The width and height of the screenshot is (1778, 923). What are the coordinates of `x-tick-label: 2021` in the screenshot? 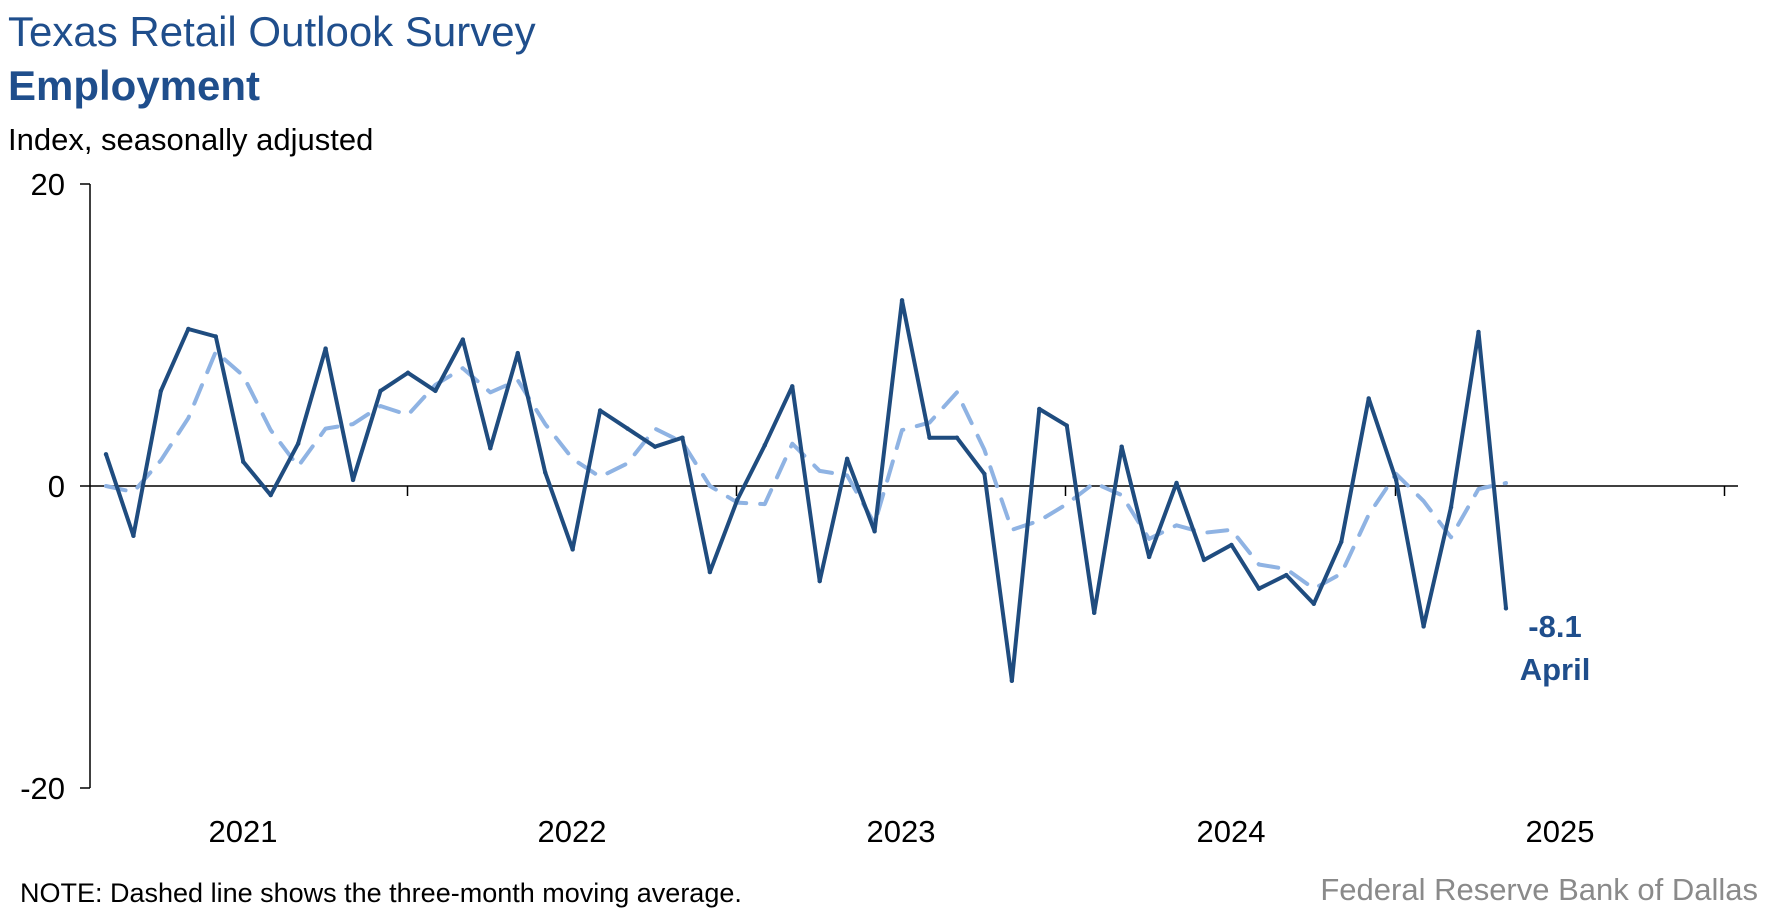 It's located at (243, 831).